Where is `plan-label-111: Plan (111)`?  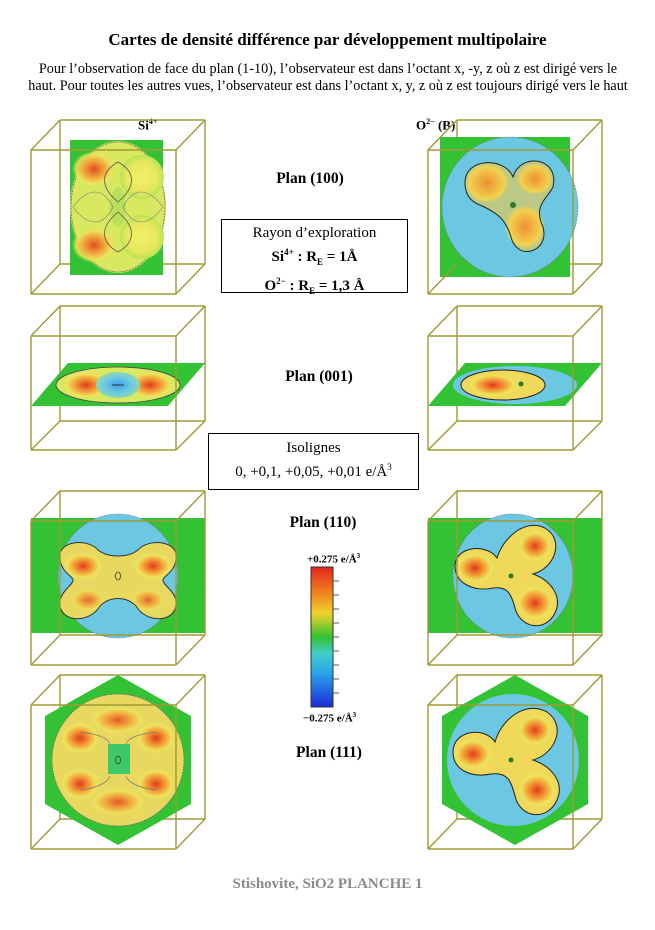 plan-label-111: Plan (111) is located at coordinates (329, 752).